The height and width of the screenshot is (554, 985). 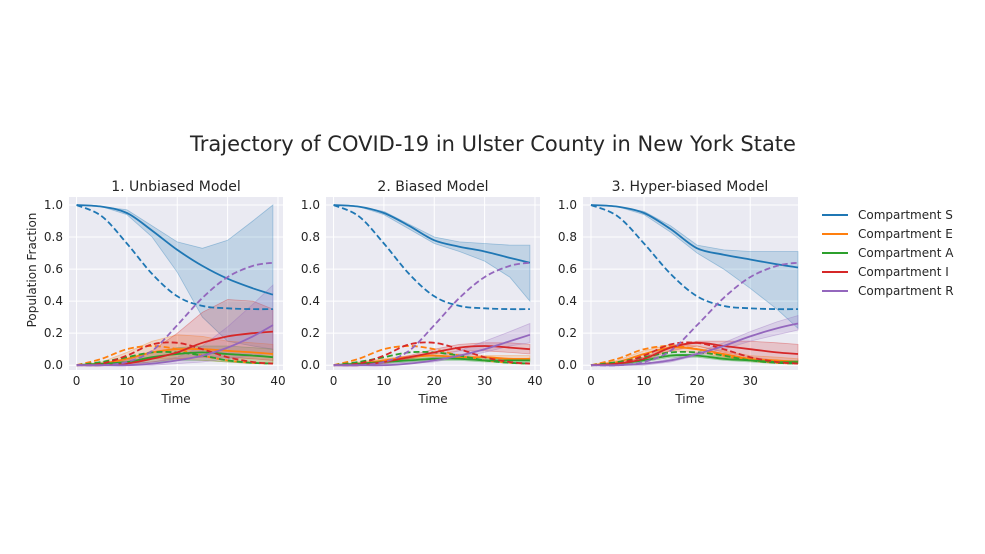 I want to click on line-compartment-a-solid, so click(x=174, y=359).